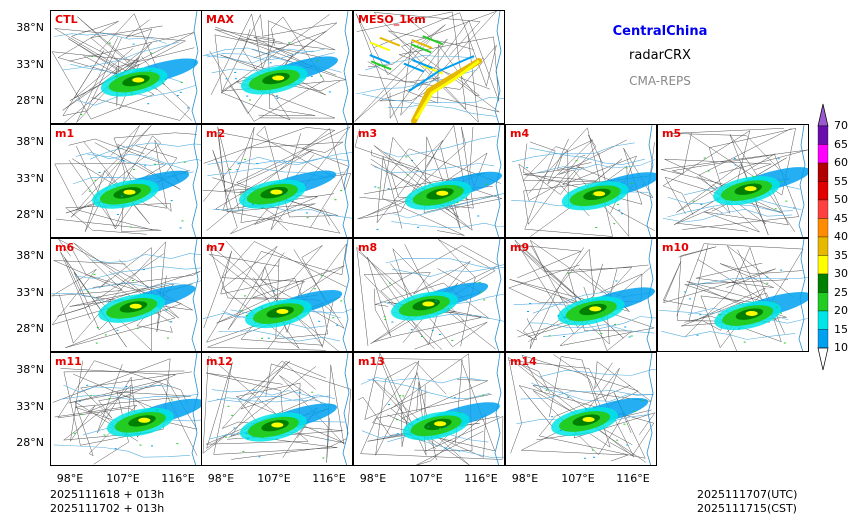 This screenshot has height=528, width=860. I want to click on panel-label: m8, so click(368, 247).